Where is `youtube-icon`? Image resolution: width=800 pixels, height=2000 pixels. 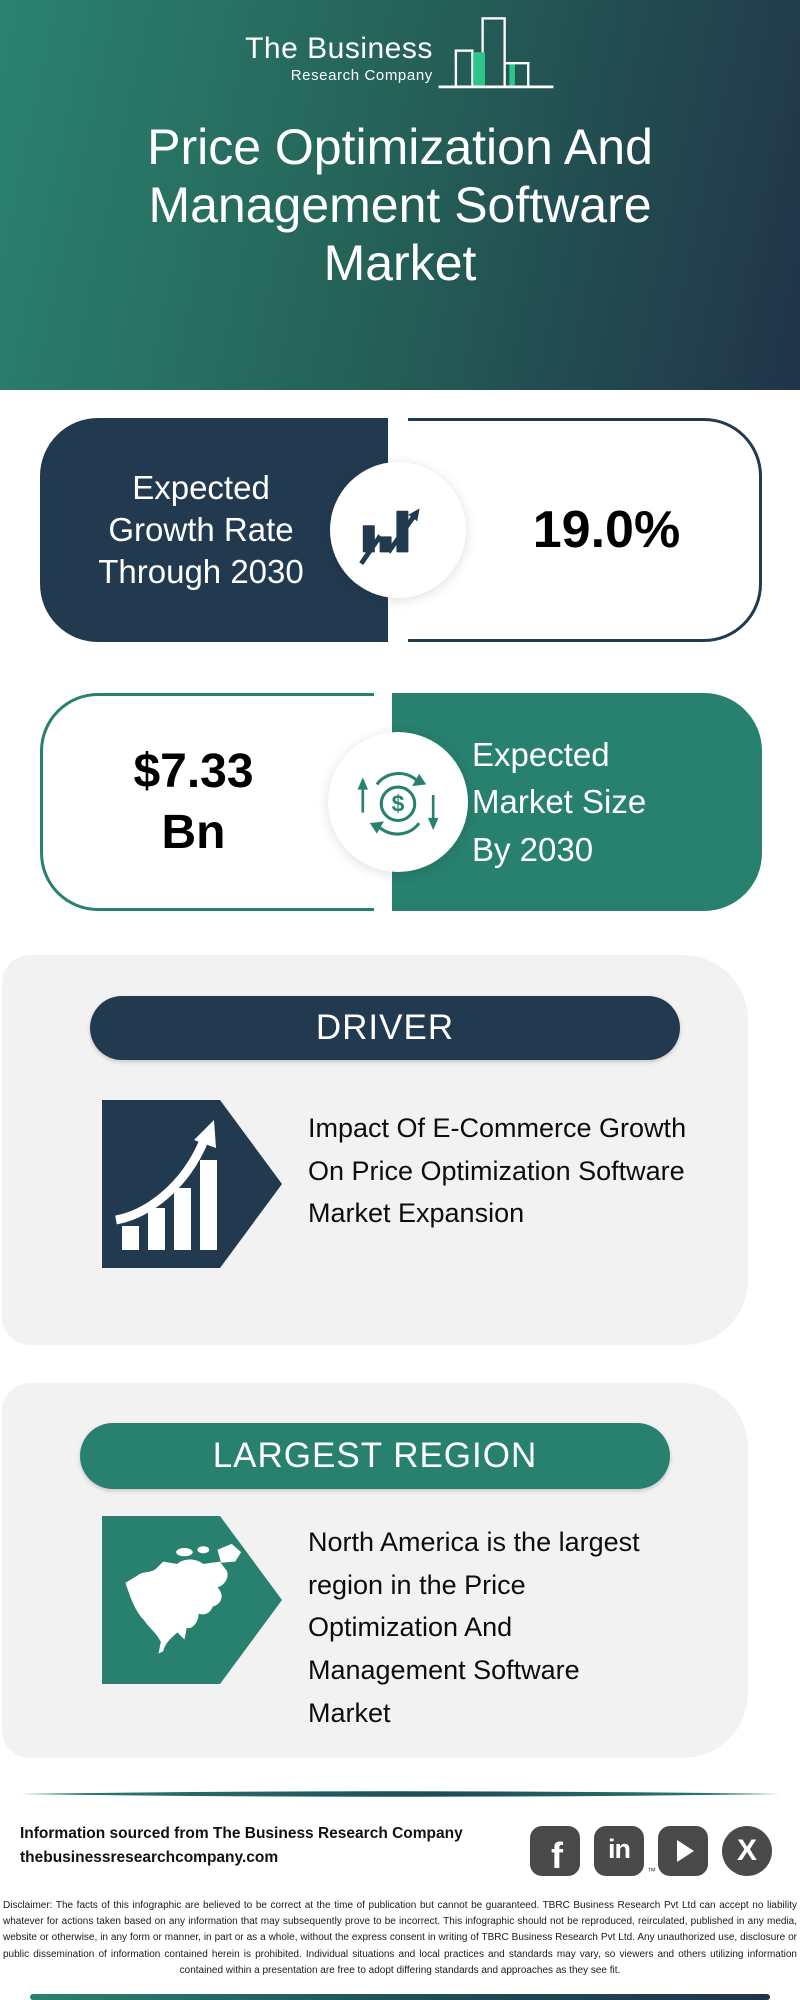 youtube-icon is located at coordinates (683, 1851).